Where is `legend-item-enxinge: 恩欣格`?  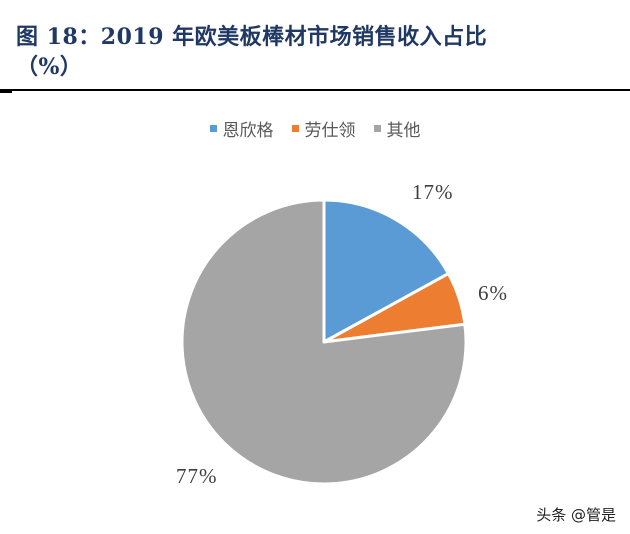 legend-item-enxinge: 恩欣格 is located at coordinates (241, 128).